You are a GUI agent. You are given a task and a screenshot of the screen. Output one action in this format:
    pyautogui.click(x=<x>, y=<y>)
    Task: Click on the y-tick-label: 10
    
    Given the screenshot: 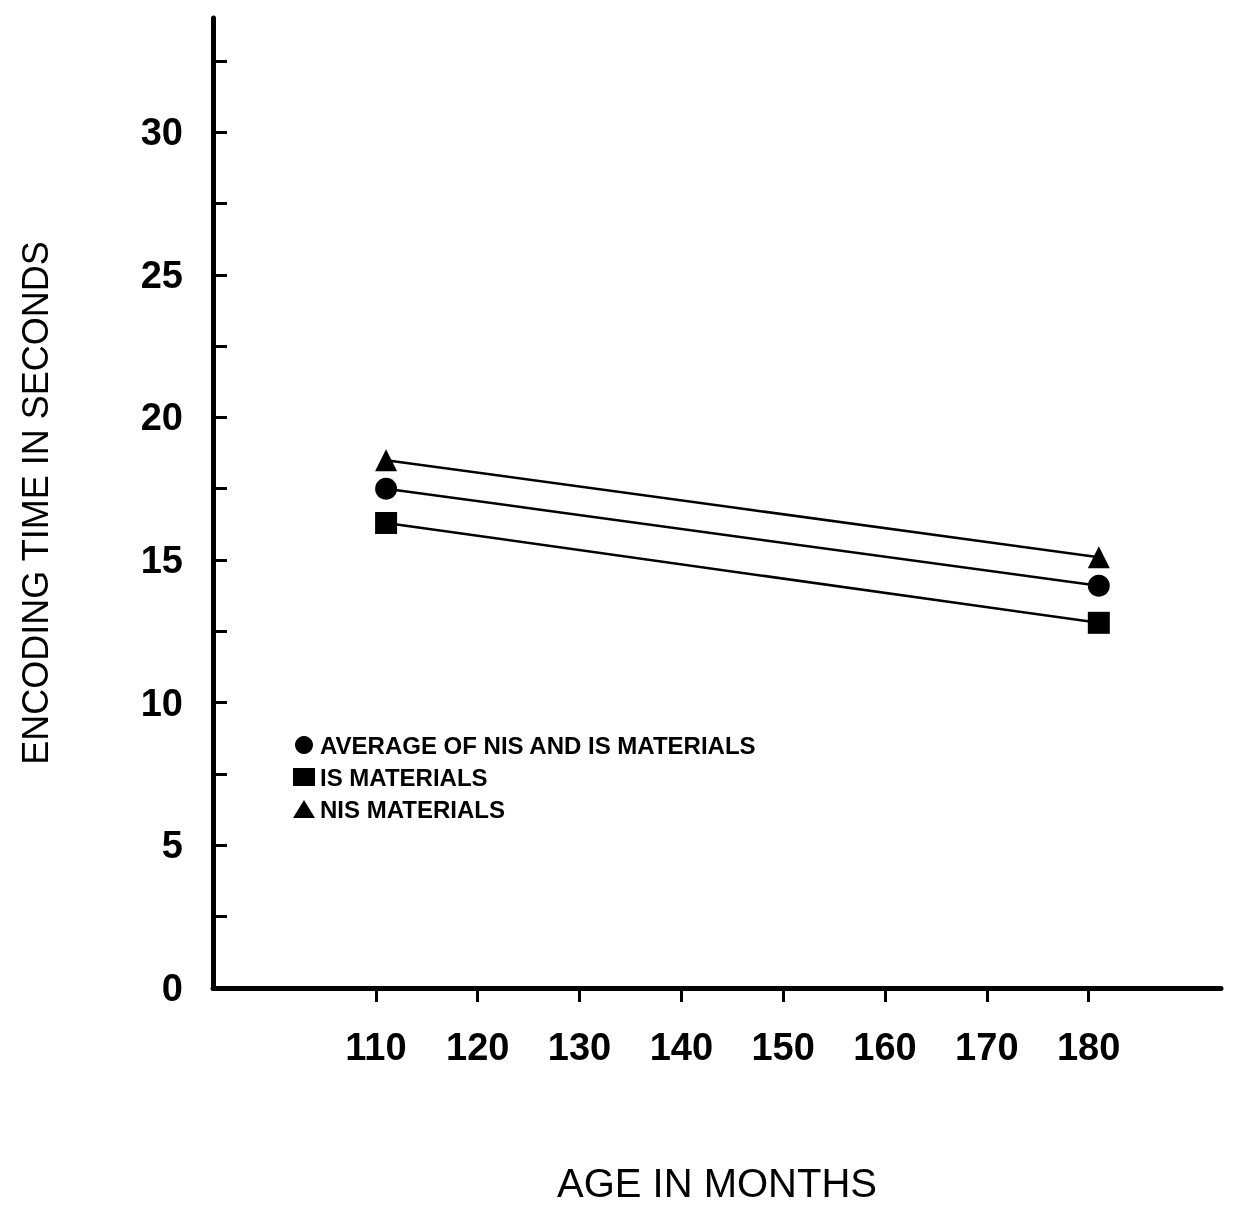 What is the action you would take?
    pyautogui.click(x=161, y=702)
    